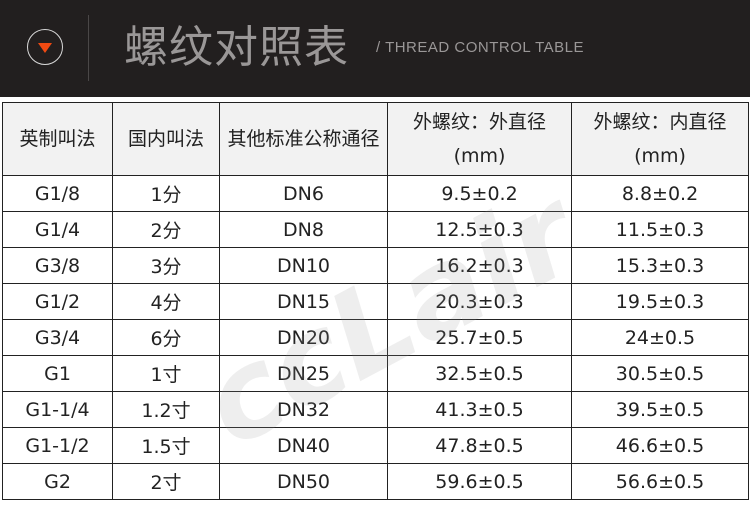 Image resolution: width=750 pixels, height=514 pixels. I want to click on table-cell: 20.3±0.3, so click(479, 301).